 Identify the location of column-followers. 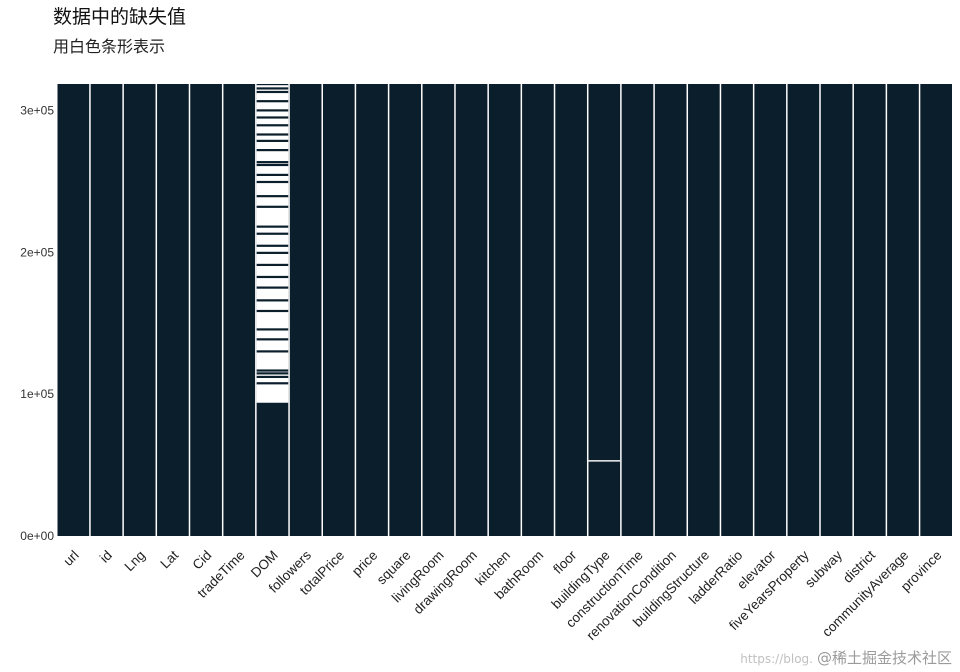
(305, 310).